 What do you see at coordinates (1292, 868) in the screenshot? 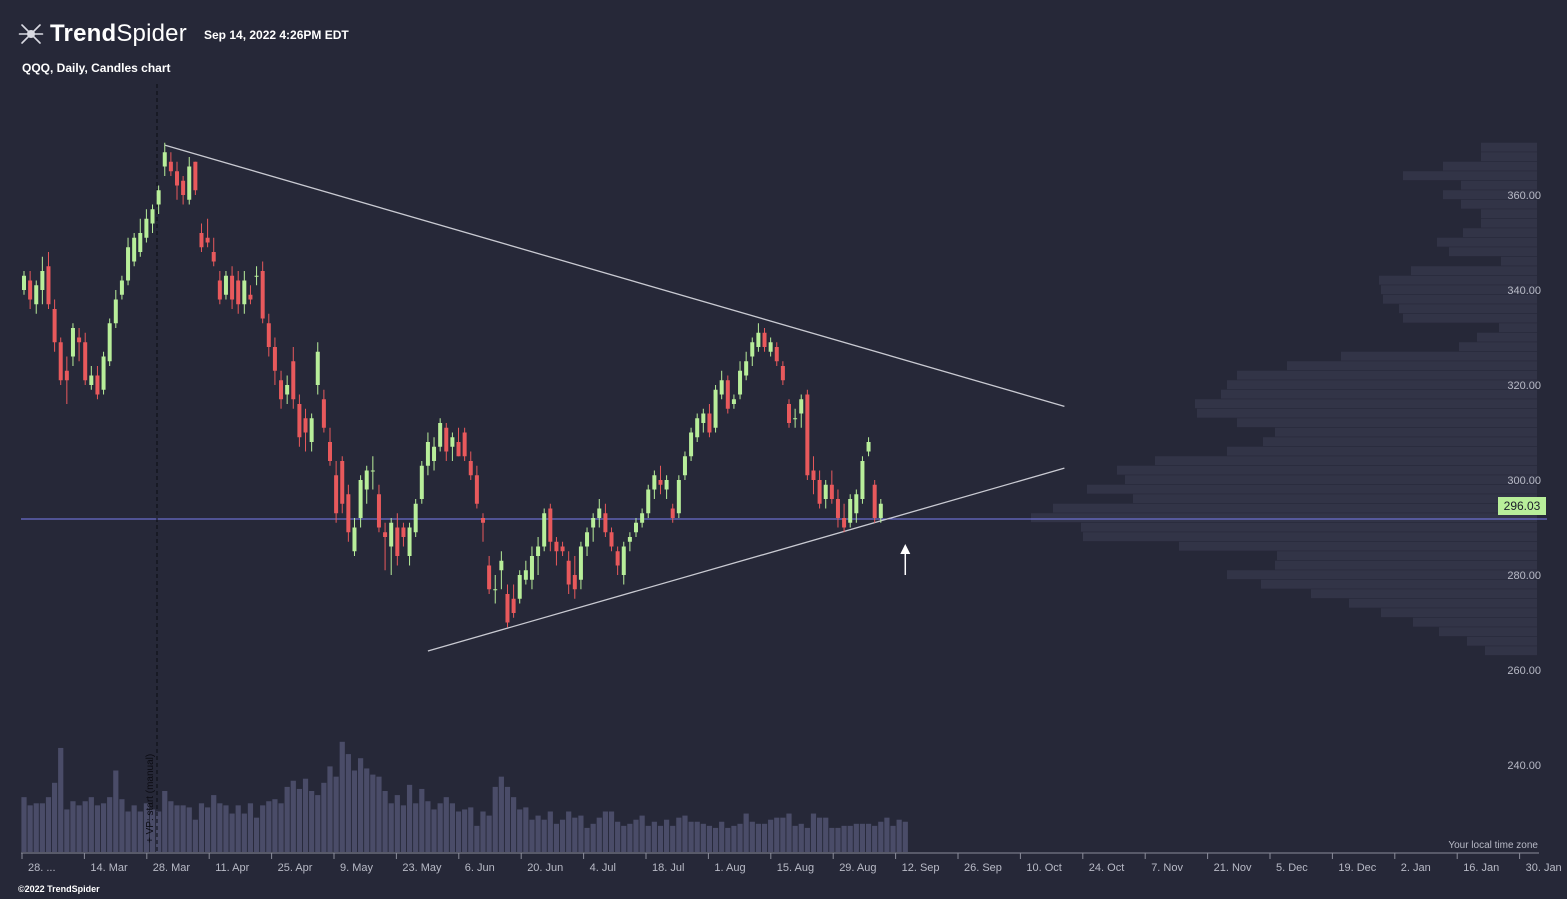
I see `x-tick-label: 5. Dec` at bounding box center [1292, 868].